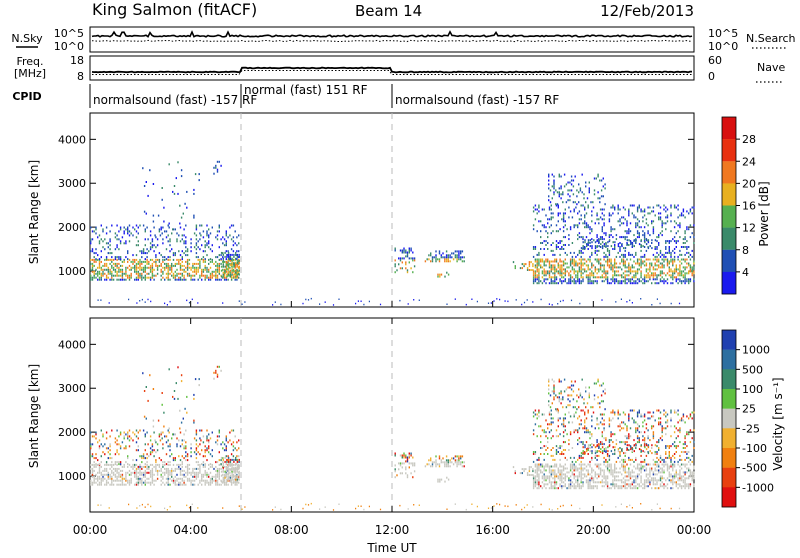 Image resolution: width=800 pixels, height=558 pixels. I want to click on noise-right-tick-top: 10^5, so click(723, 33).